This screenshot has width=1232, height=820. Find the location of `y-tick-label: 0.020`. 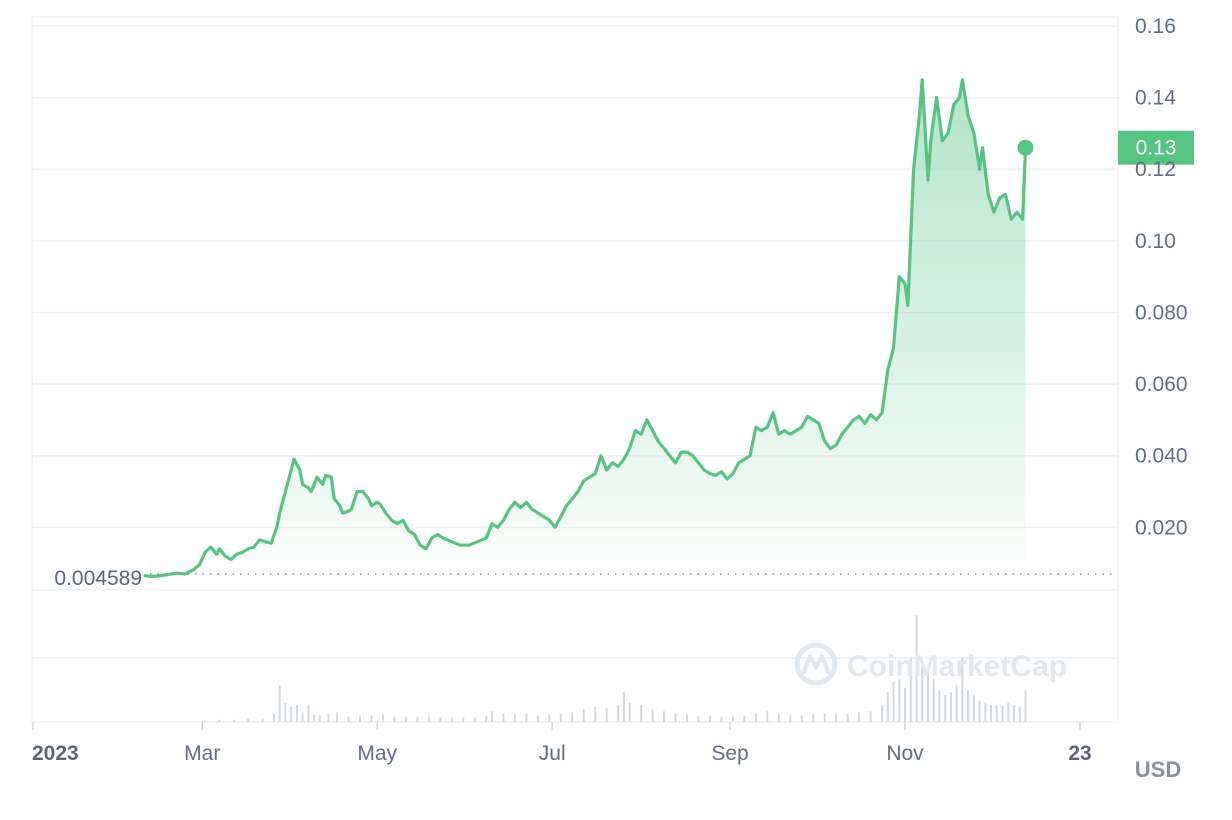

y-tick-label: 0.020 is located at coordinates (1161, 527).